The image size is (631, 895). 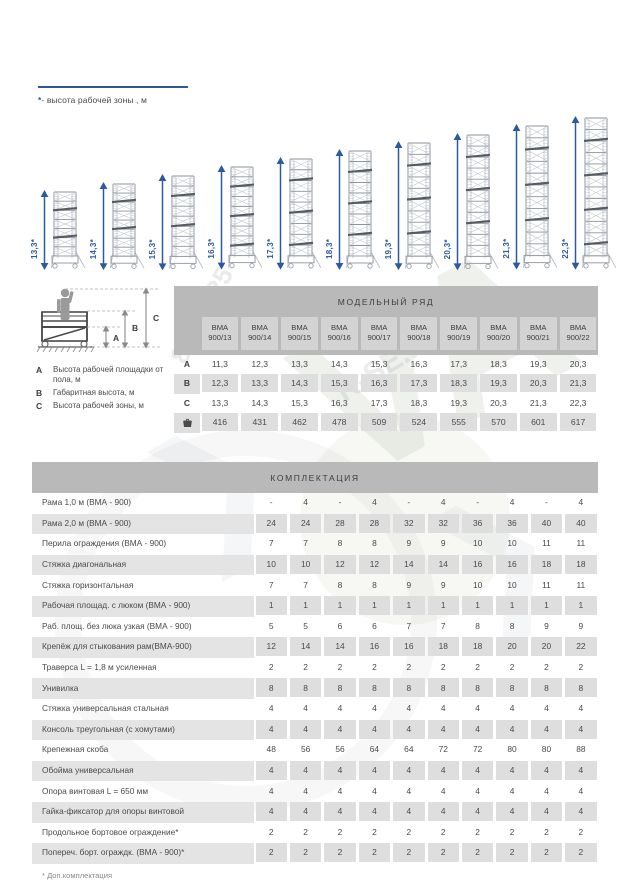 What do you see at coordinates (294, 213) in the screenshot?
I see `tower-illustration: 17,3*` at bounding box center [294, 213].